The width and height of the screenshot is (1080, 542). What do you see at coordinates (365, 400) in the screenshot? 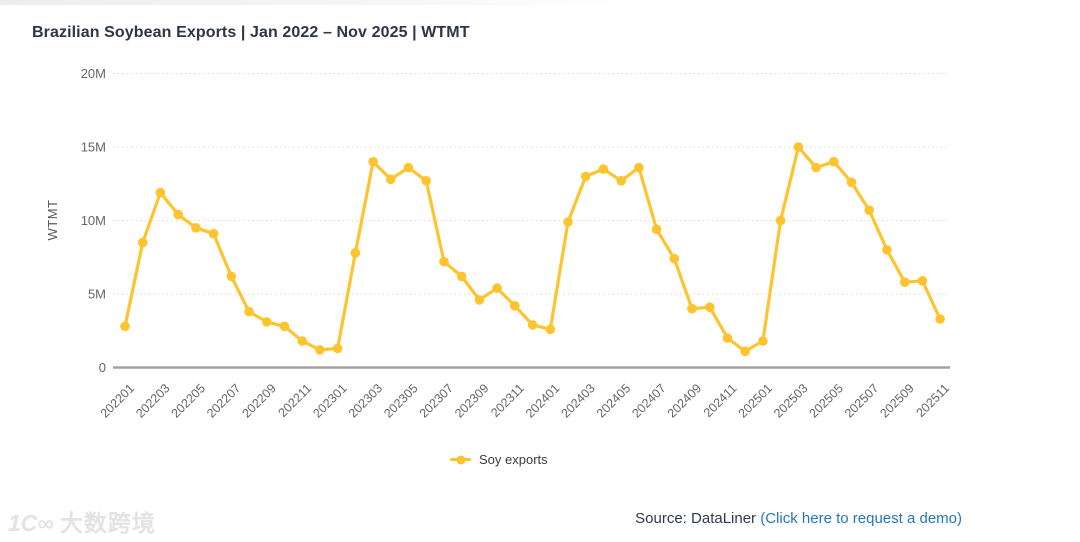
I see `x-tick-label: 202303` at bounding box center [365, 400].